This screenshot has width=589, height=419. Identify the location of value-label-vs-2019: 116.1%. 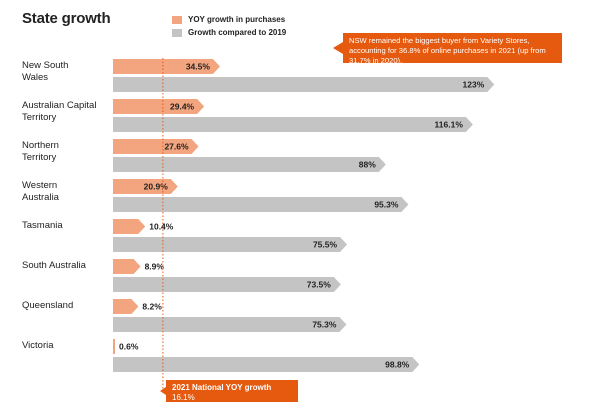
(449, 125).